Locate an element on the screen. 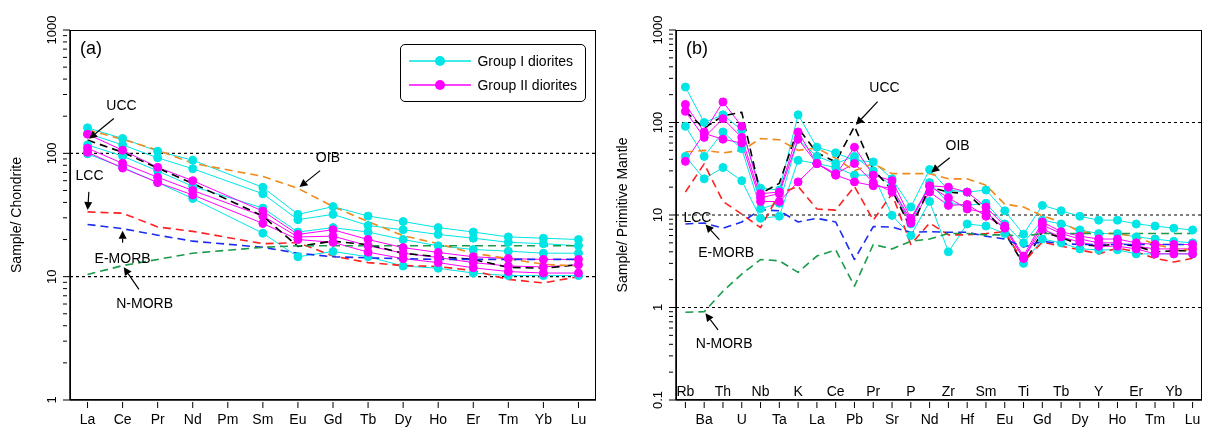 This screenshot has width=1222, height=446. x-tick-label: Zr is located at coordinates (948, 391).